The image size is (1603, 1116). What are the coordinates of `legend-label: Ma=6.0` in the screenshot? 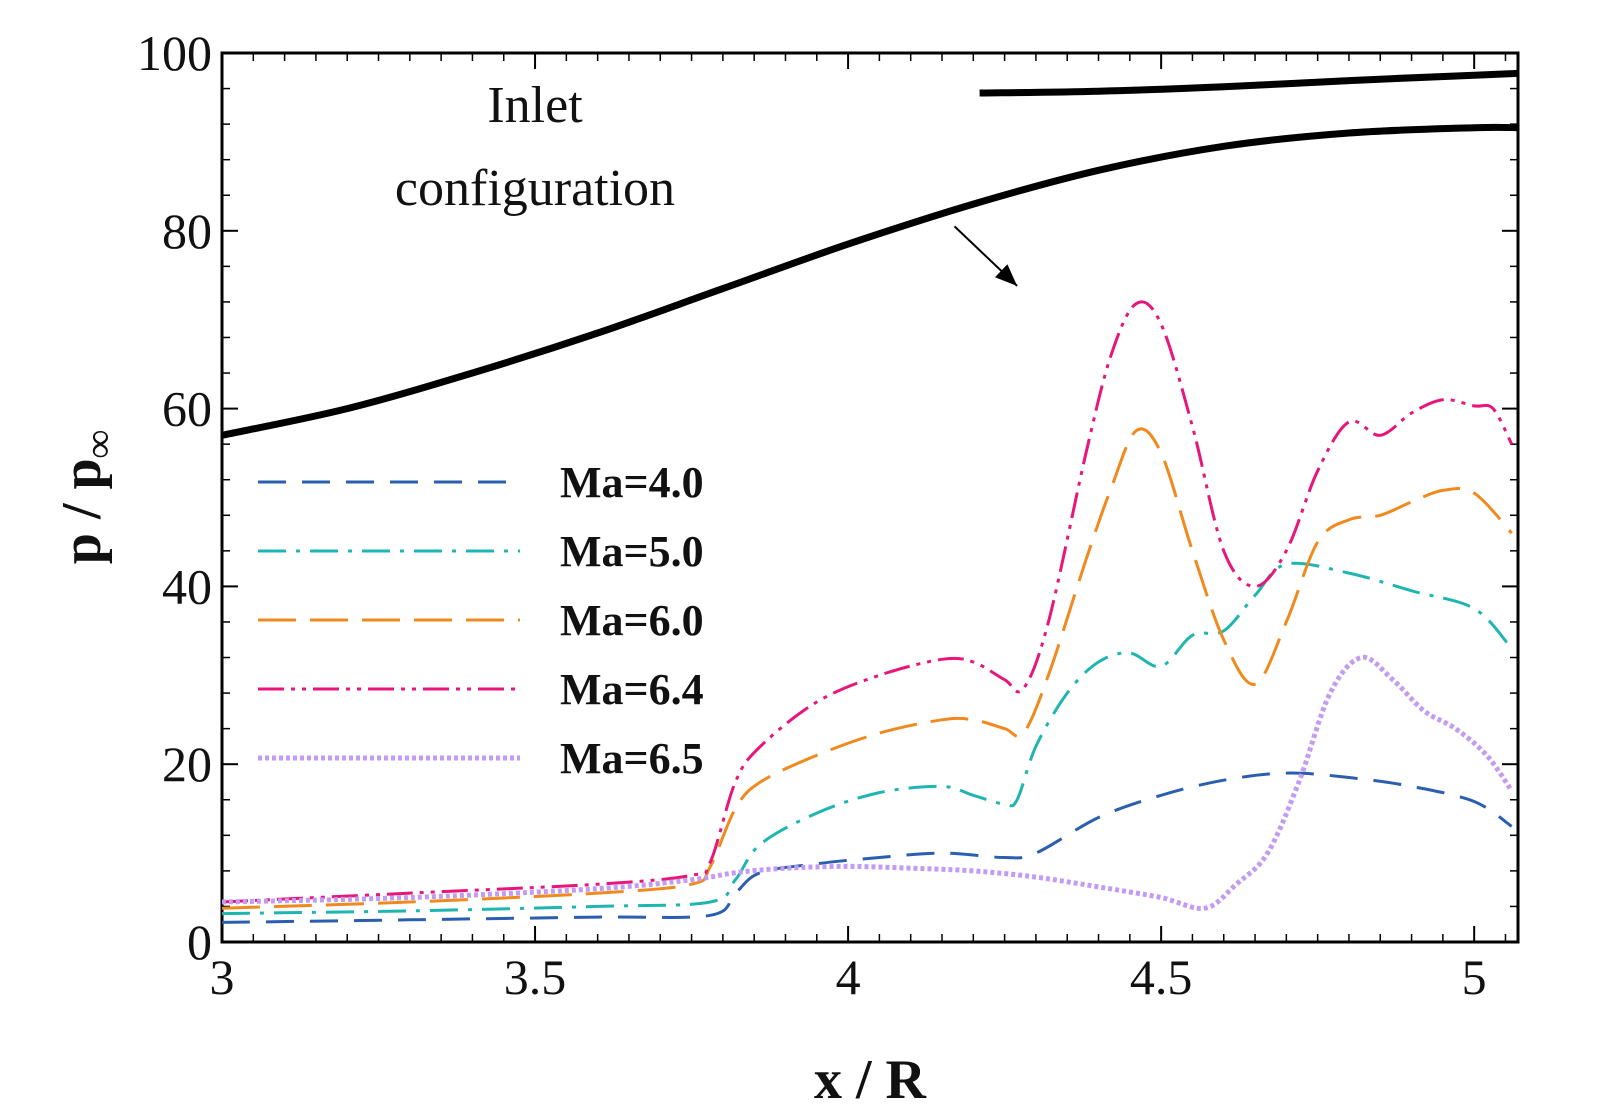 It's located at (632, 620).